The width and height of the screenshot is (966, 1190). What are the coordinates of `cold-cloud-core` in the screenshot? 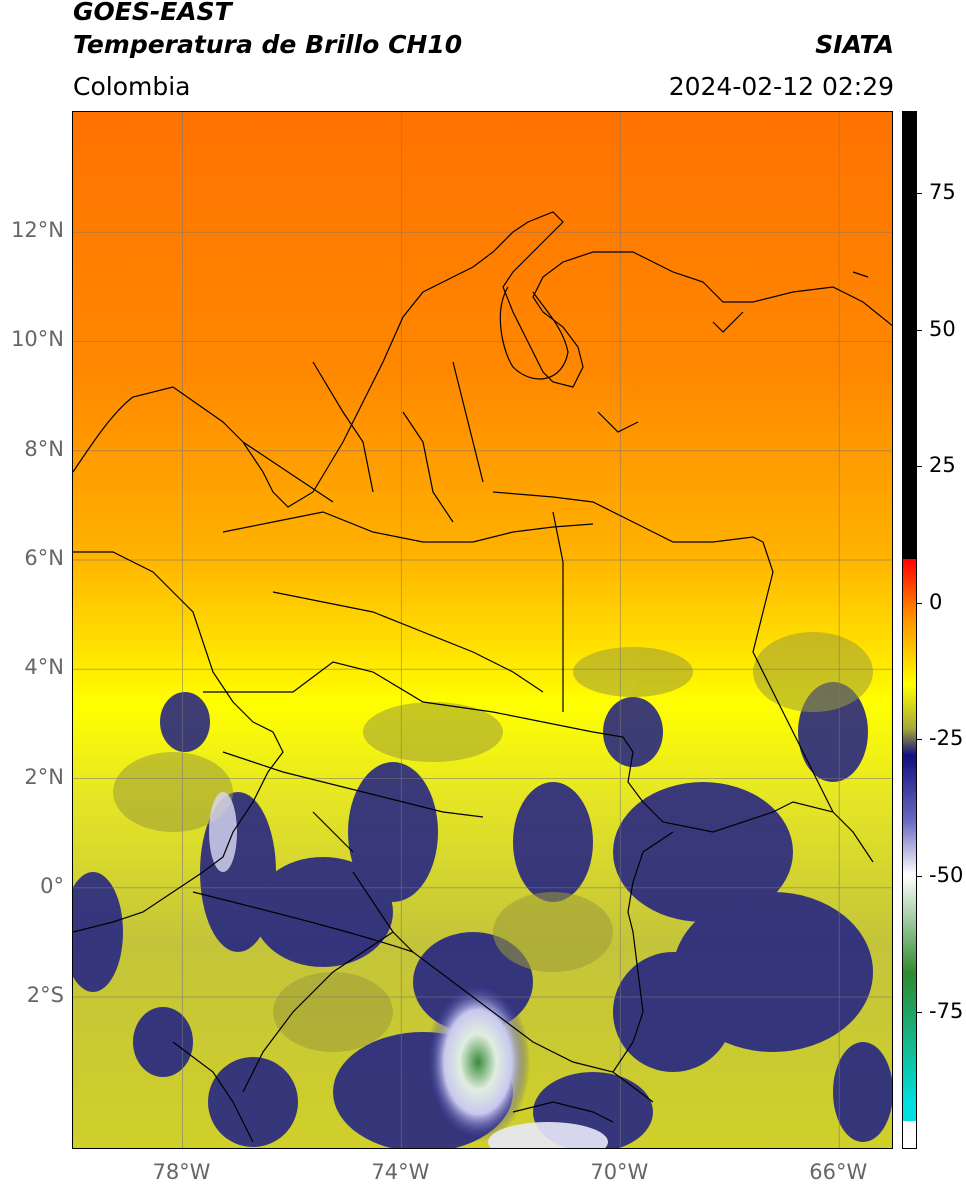 It's located at (478, 1062).